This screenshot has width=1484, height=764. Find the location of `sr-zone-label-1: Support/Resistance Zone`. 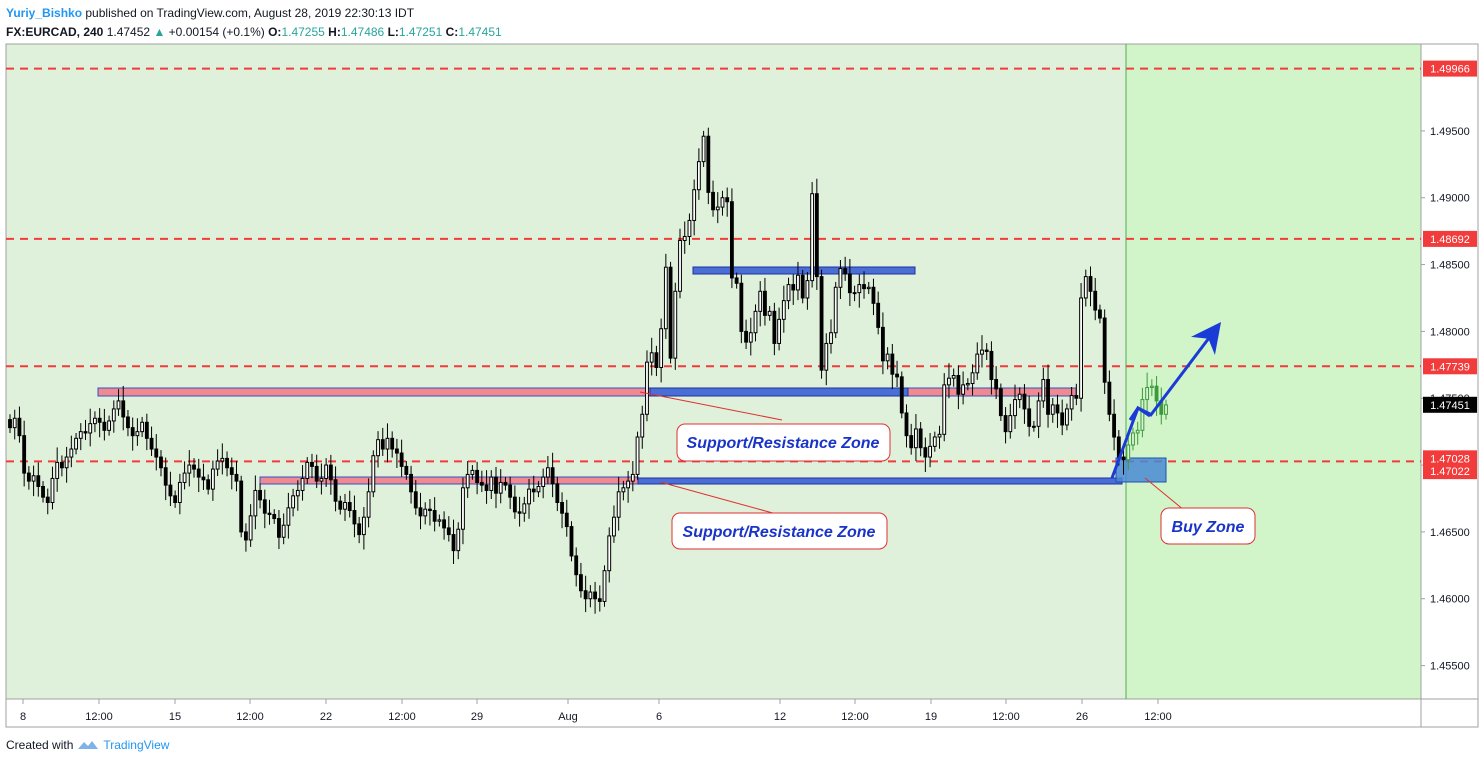

sr-zone-label-1: Support/Resistance Zone is located at coordinates (783, 443).